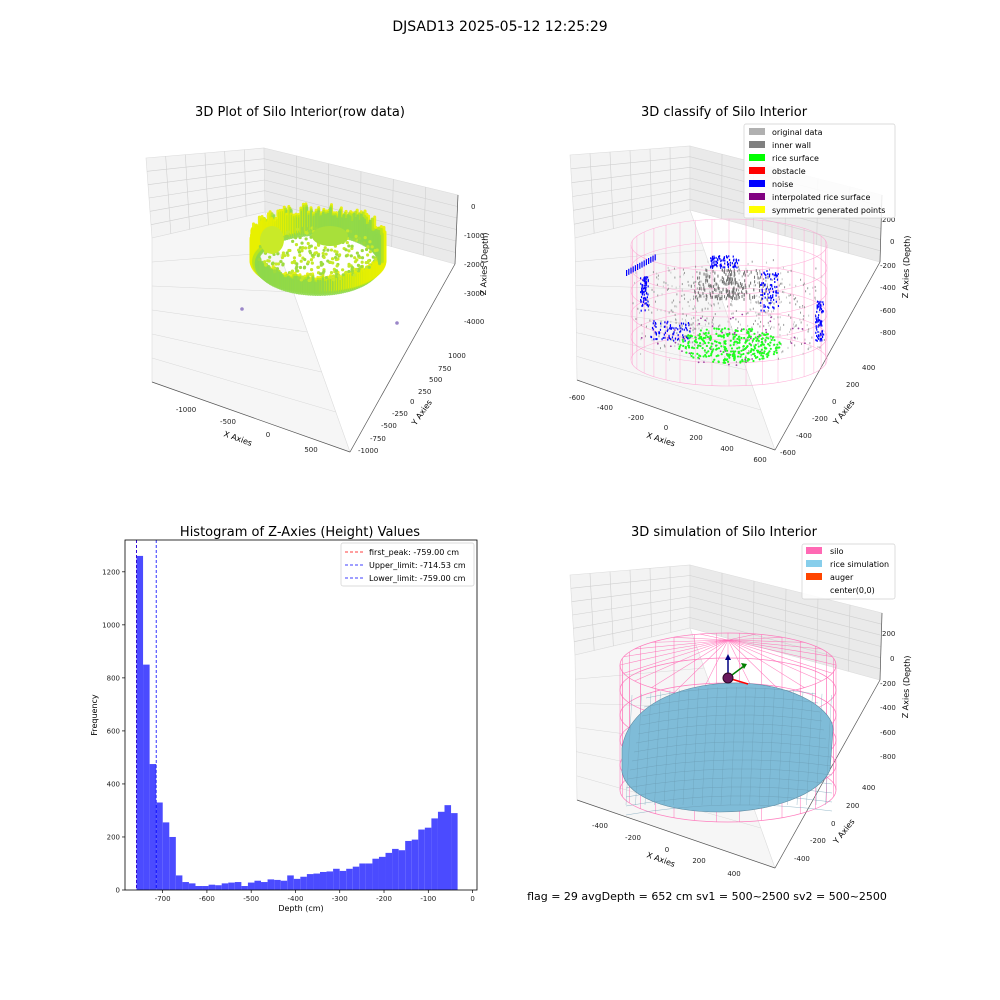 The image size is (1000, 1000). I want to click on simulation-x-tick: 400, so click(733, 874).